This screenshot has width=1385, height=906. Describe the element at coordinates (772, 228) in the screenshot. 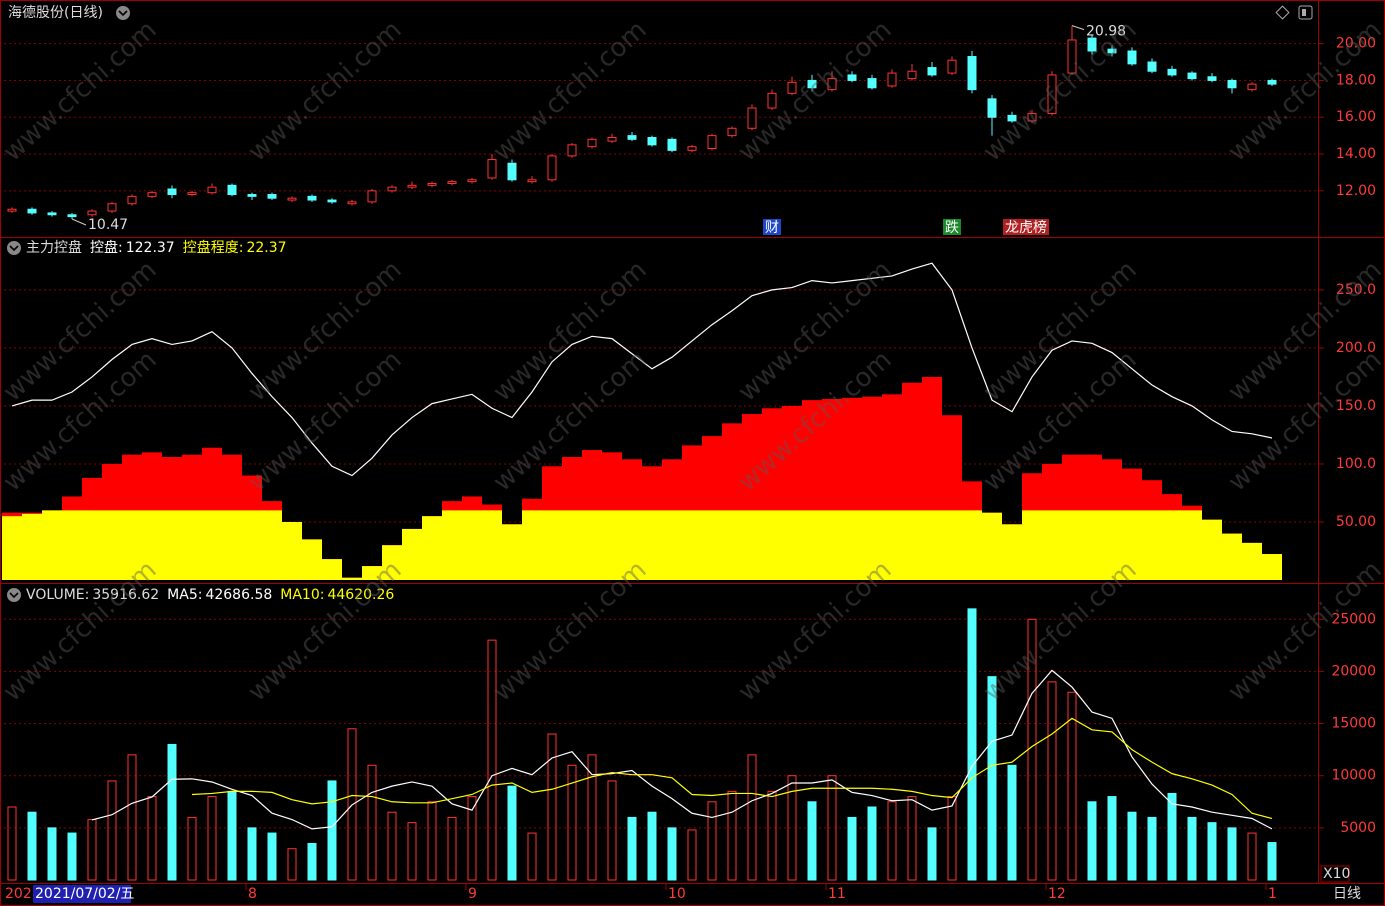

I see `event-label: 财` at that location.